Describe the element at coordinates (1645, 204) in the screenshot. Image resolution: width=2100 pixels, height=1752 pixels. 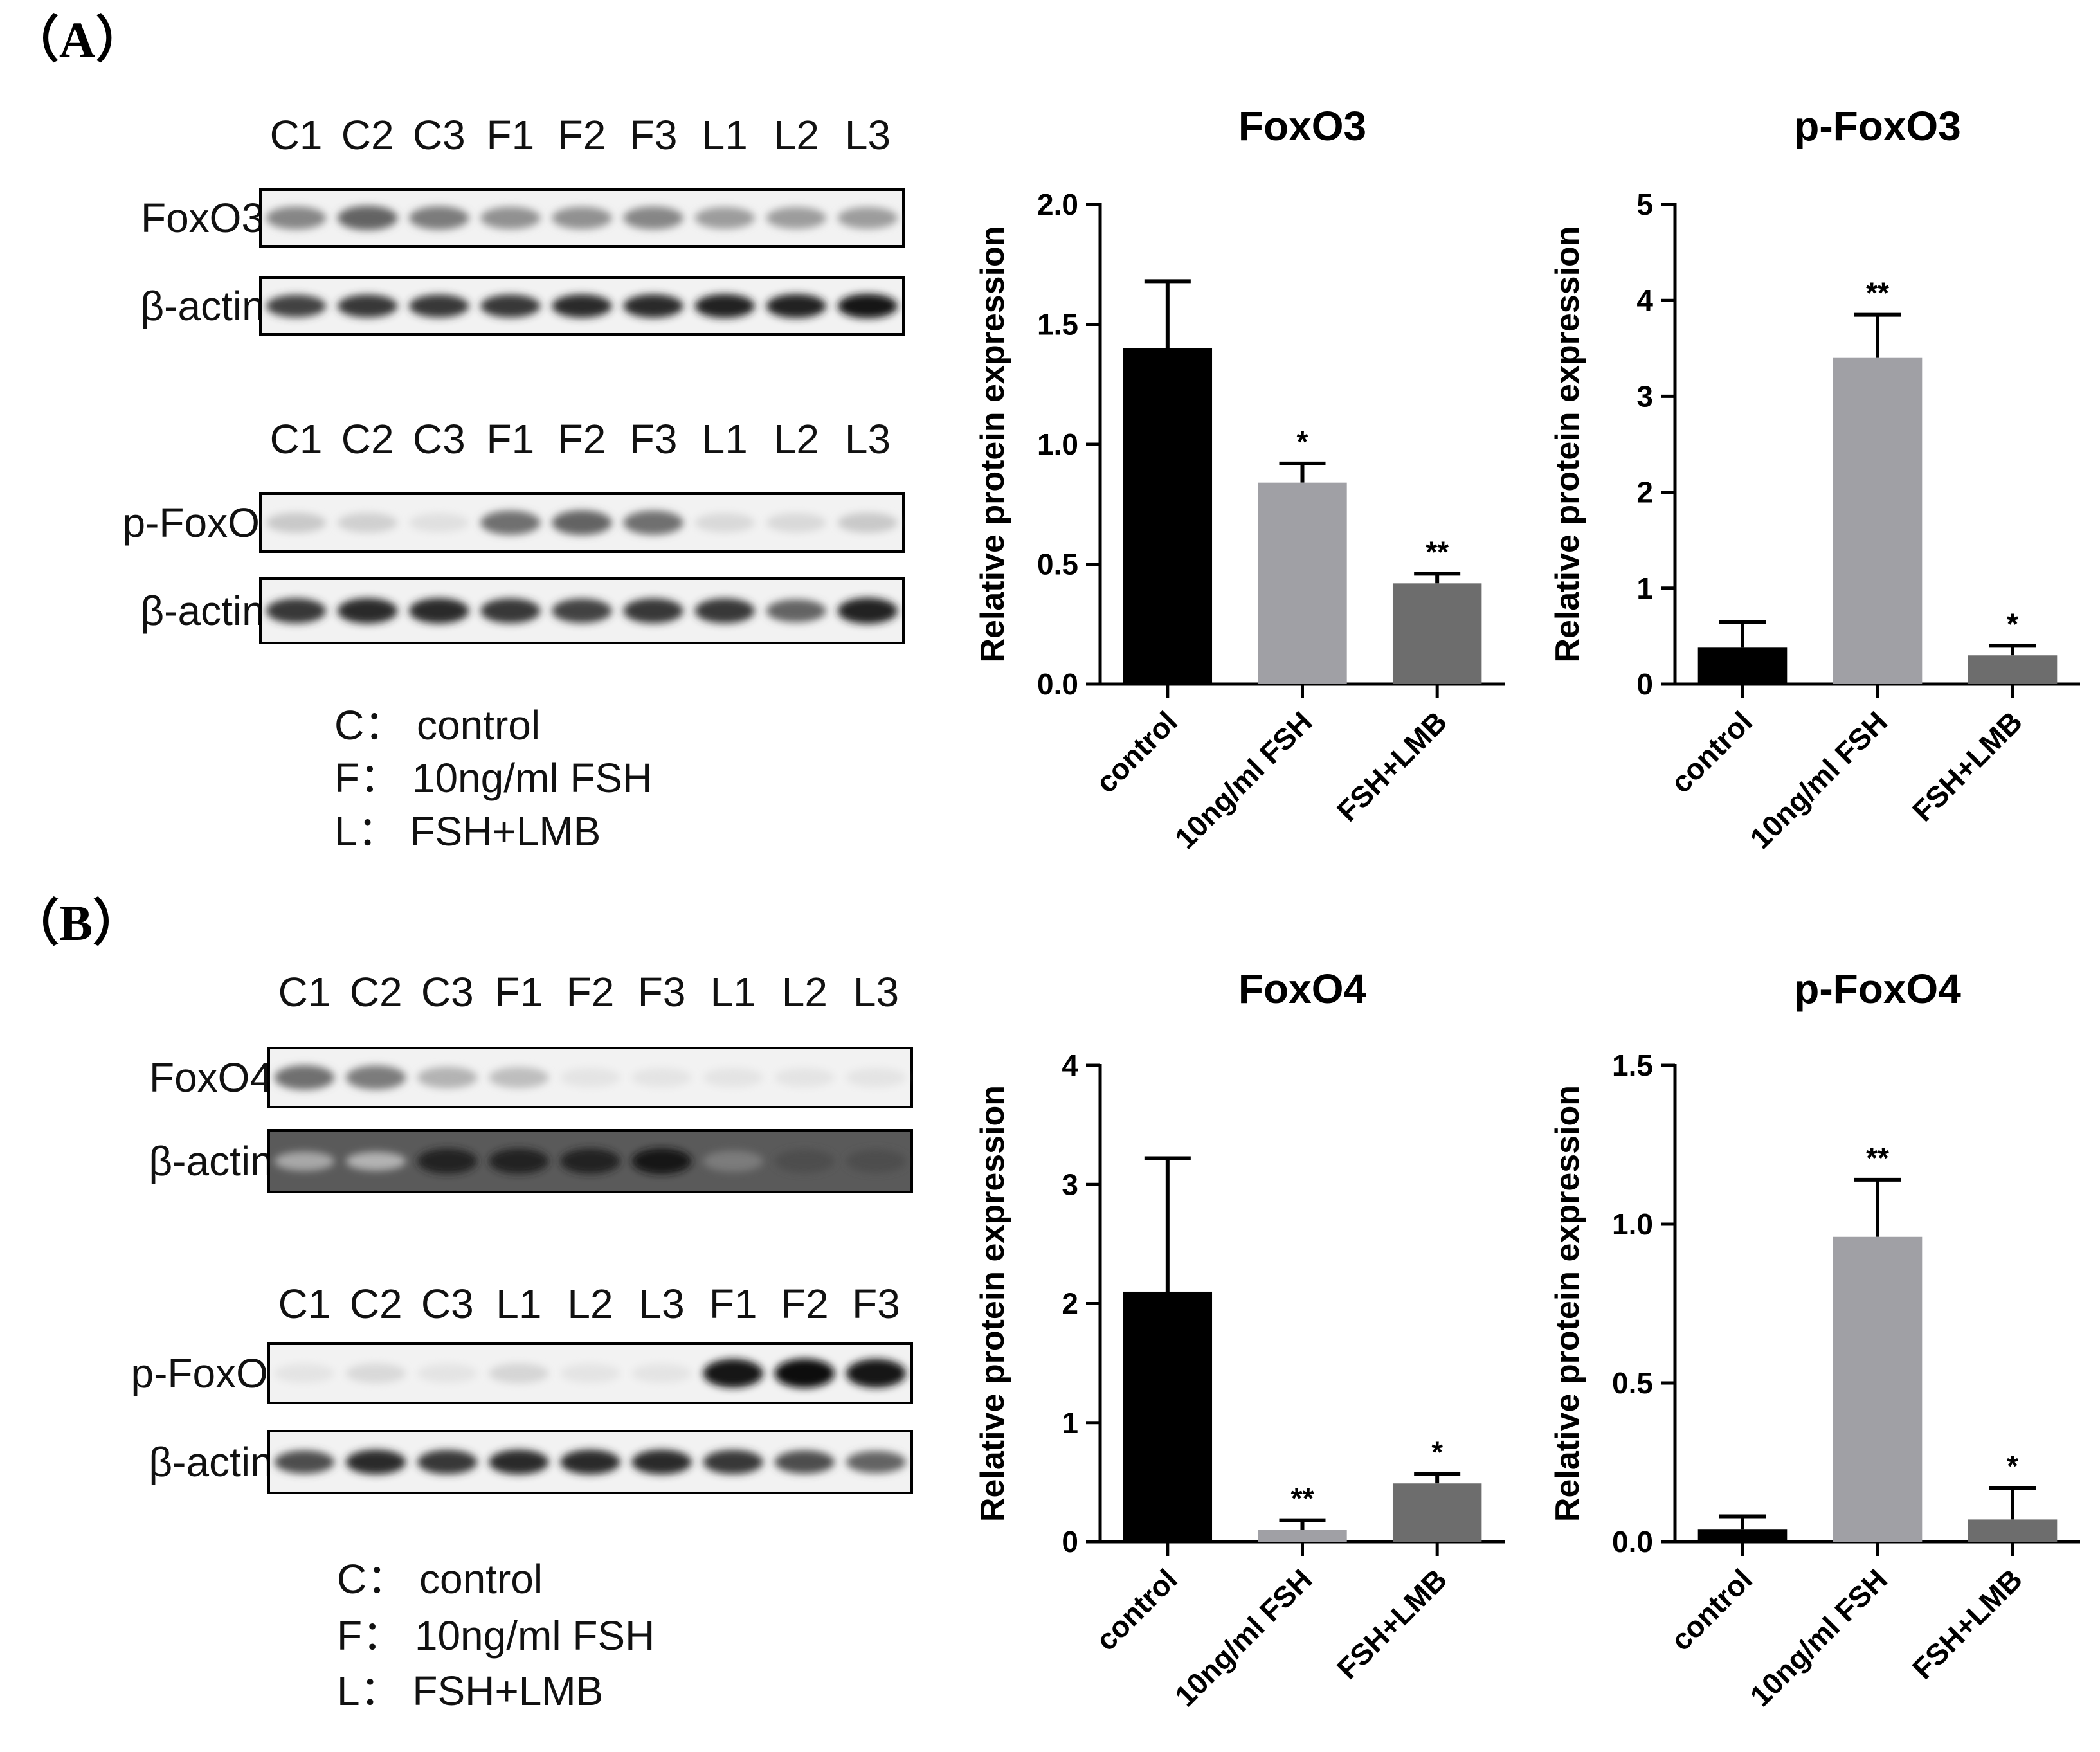
I see `y-tick-label: 5` at that location.